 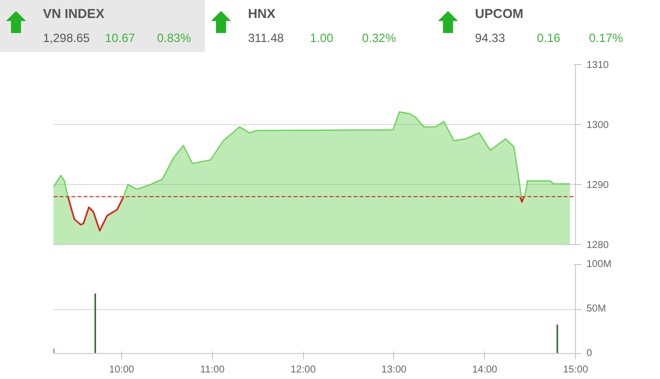 What do you see at coordinates (212, 370) in the screenshot?
I see `x-tick-label: 11:00` at bounding box center [212, 370].